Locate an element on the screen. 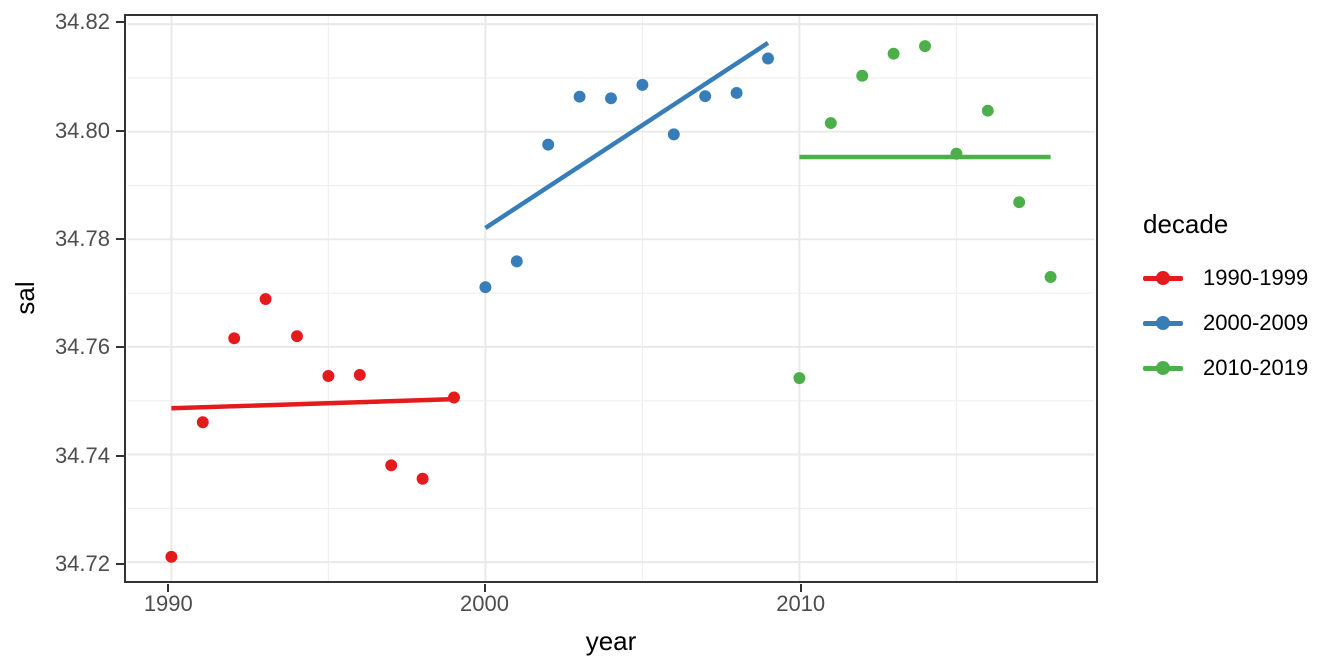  y-tick-label: 34.72 is located at coordinates (82, 563).